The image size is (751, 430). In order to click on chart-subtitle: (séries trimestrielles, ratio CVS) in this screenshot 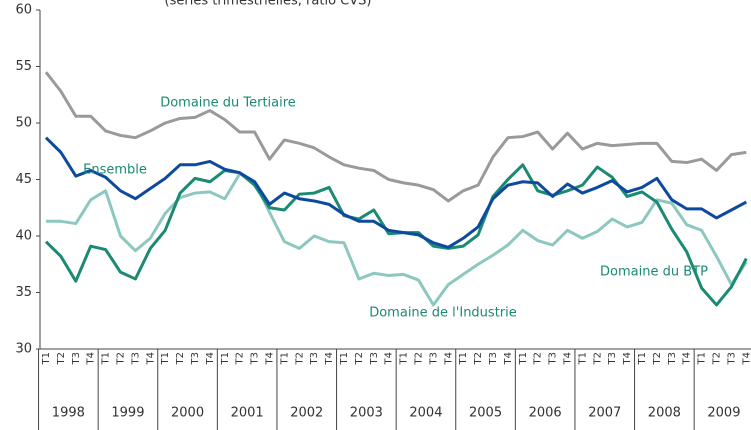, I will do `click(268, 4)`.